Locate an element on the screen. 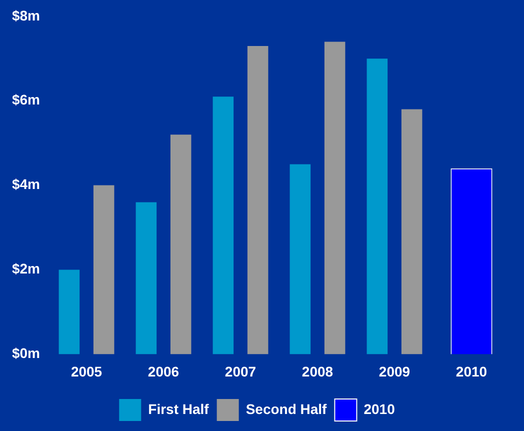  x-tick-label: 2009 is located at coordinates (394, 371).